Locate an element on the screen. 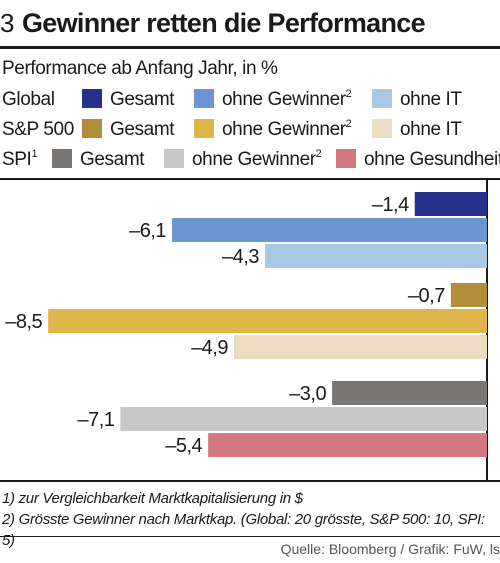  footer-rule is located at coordinates (250, 536).